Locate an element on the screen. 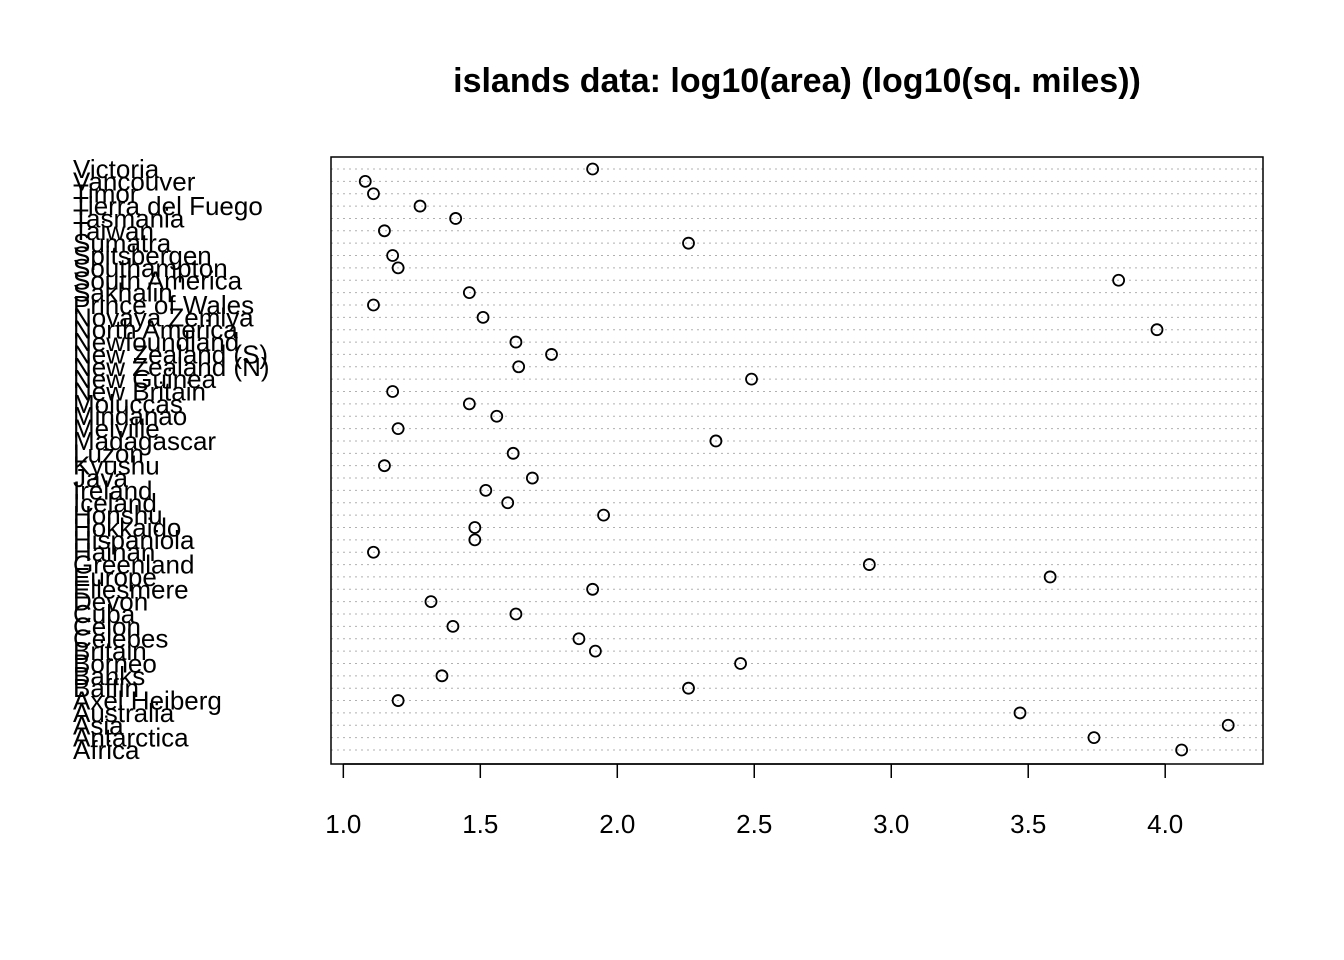 The width and height of the screenshot is (1344, 960). category-label: Greenland is located at coordinates (133, 565).